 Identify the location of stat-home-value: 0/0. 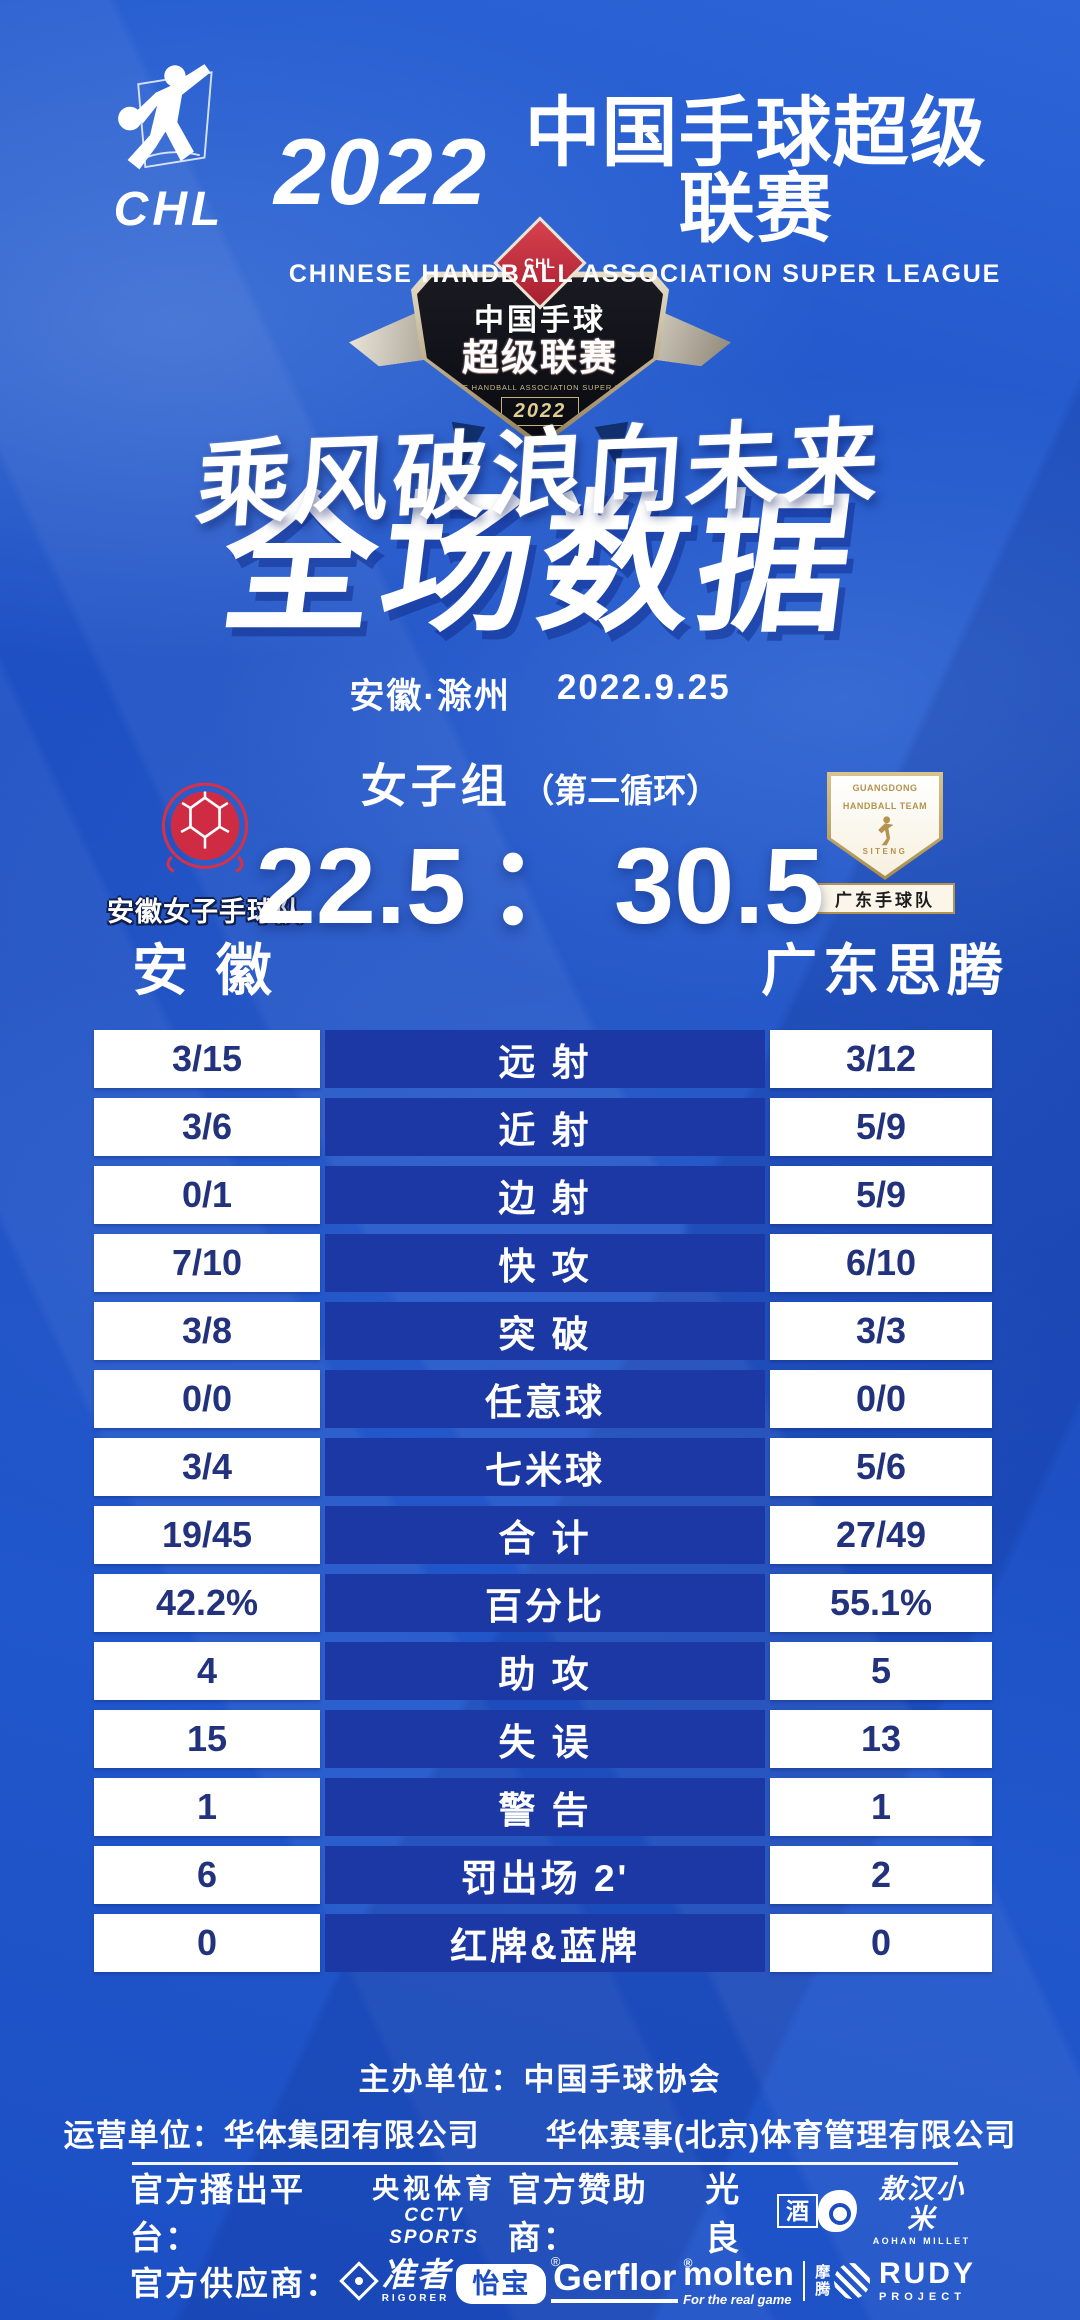
(207, 1399).